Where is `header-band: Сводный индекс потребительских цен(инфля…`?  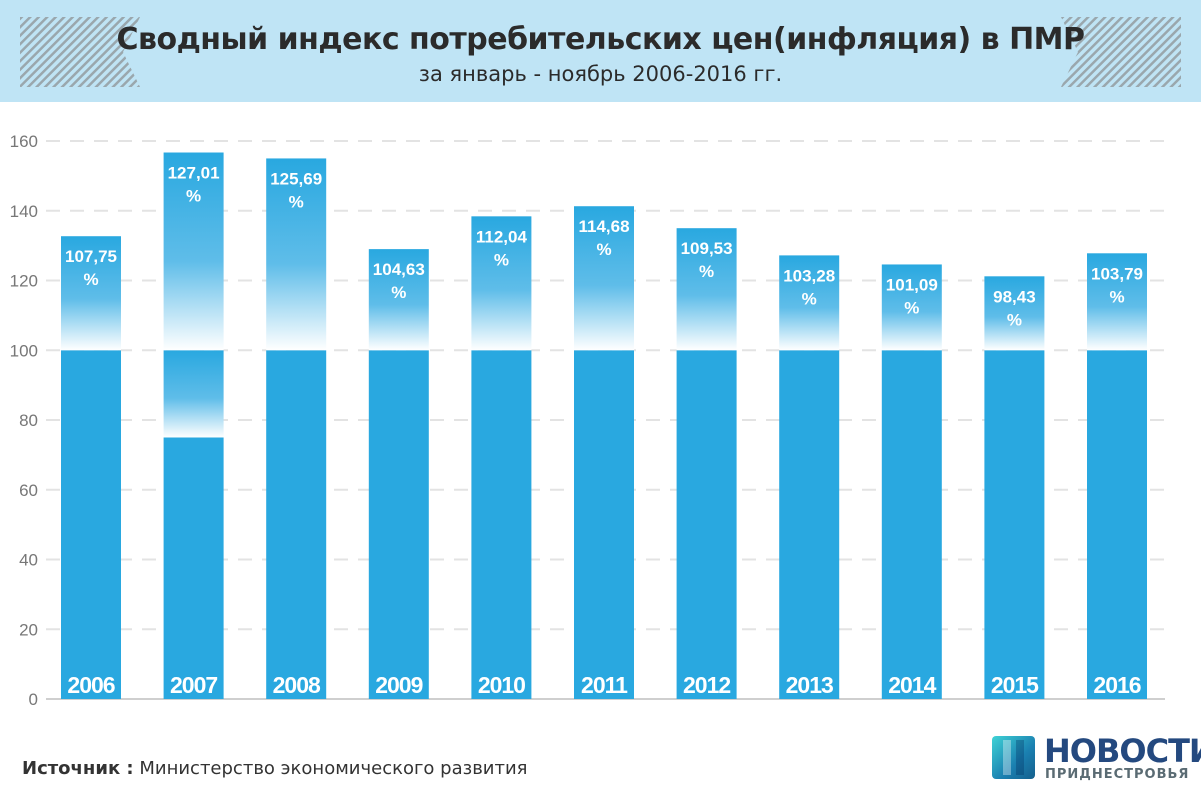
header-band: Сводный индекс потребительских цен(инфля… is located at coordinates (600, 51).